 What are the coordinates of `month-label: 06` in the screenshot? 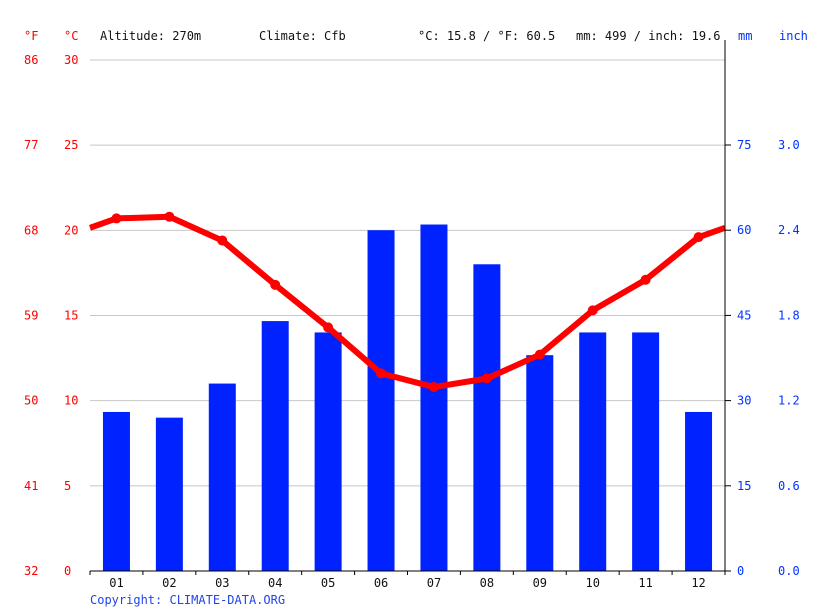 It's located at (381, 583).